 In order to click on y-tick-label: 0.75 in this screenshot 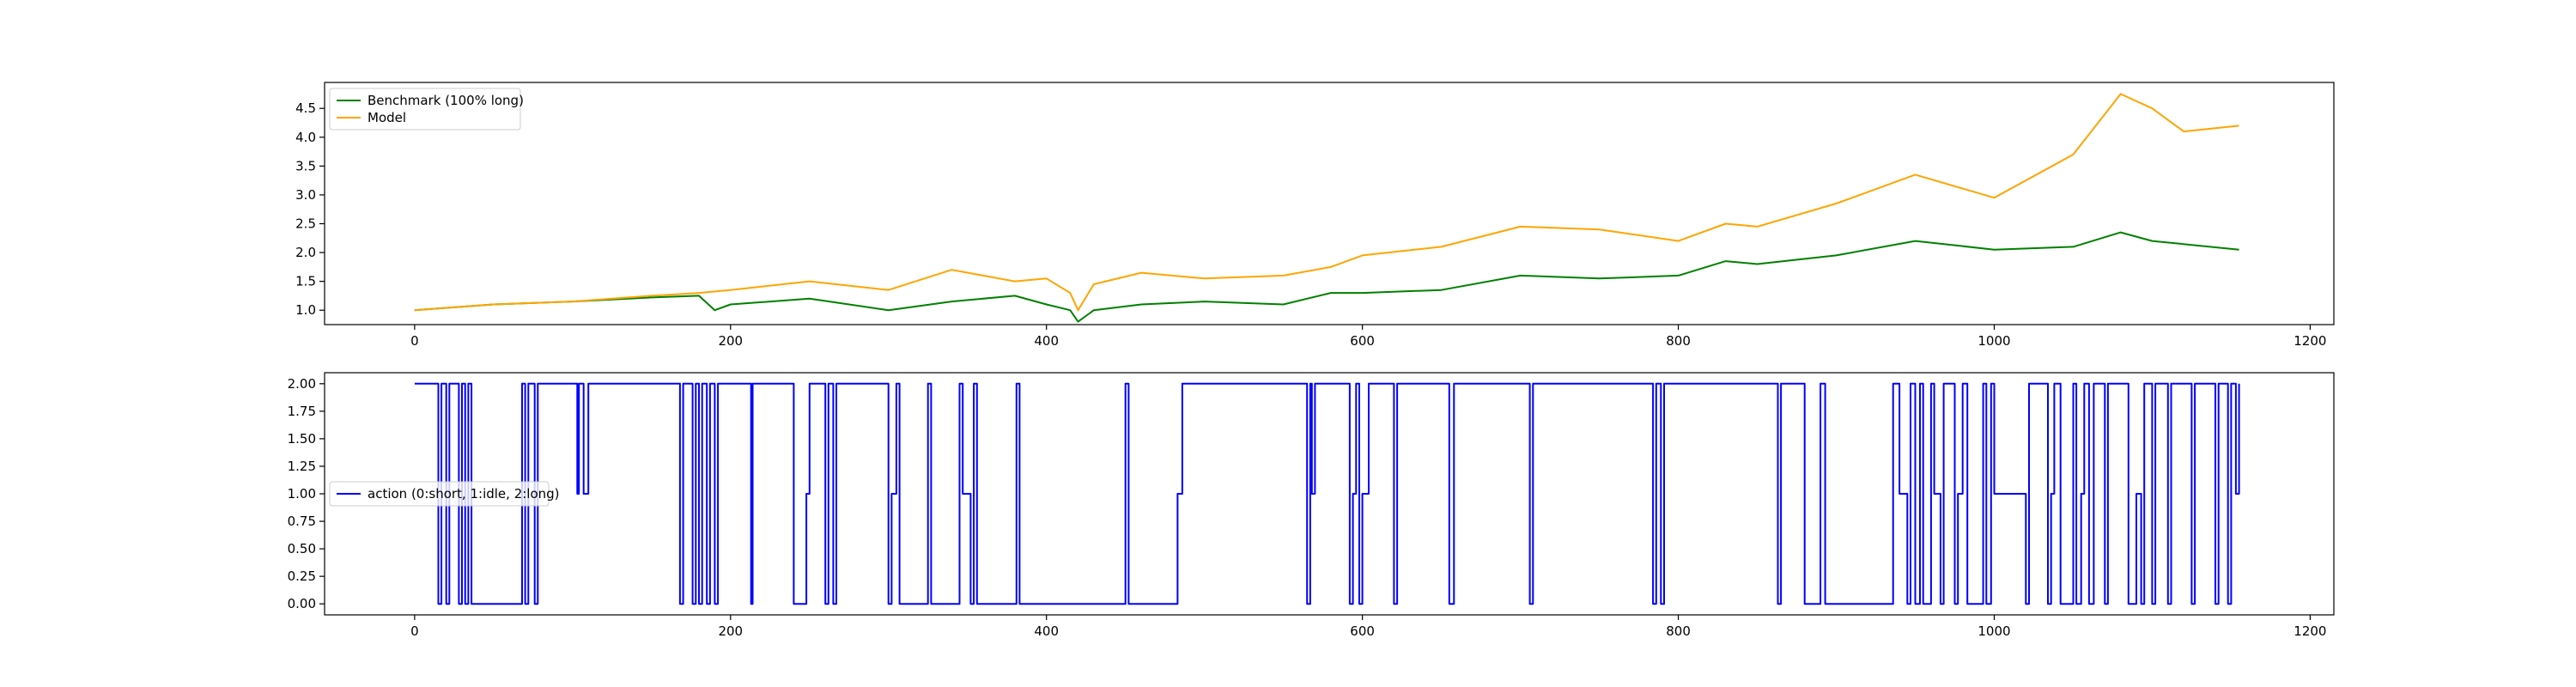, I will do `click(302, 521)`.